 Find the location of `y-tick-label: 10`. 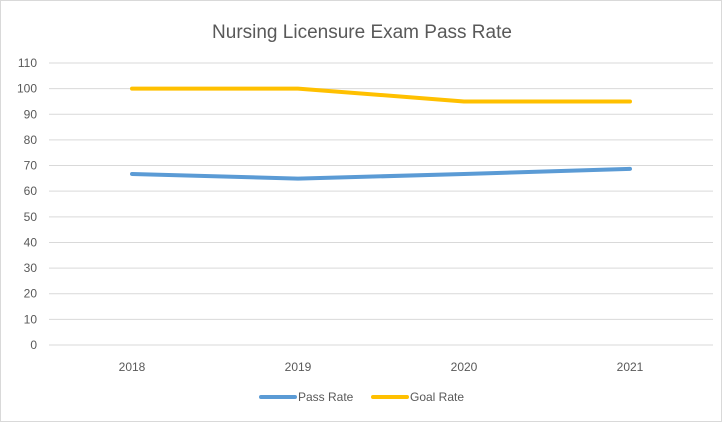

y-tick-label: 10 is located at coordinates (31, 319).